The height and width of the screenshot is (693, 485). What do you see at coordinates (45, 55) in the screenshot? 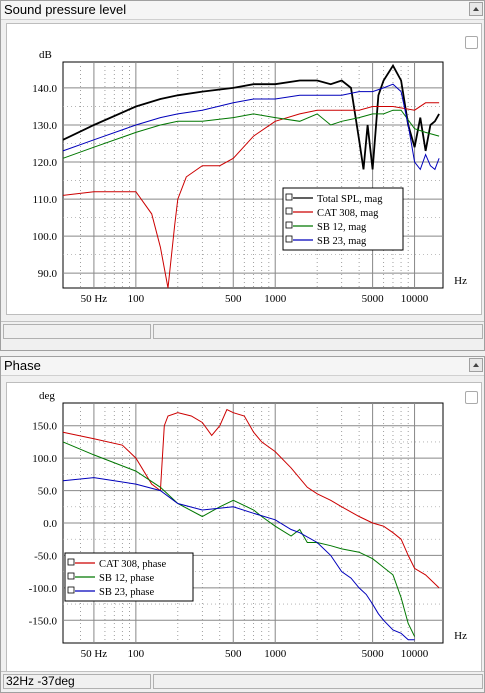
I see `y-unit-label: dB` at bounding box center [45, 55].